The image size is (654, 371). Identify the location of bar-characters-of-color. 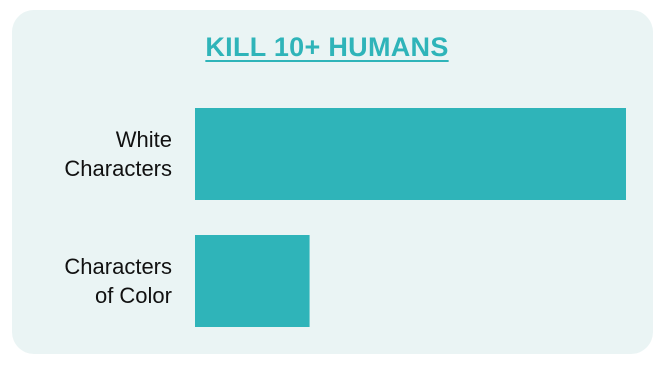
(252, 281).